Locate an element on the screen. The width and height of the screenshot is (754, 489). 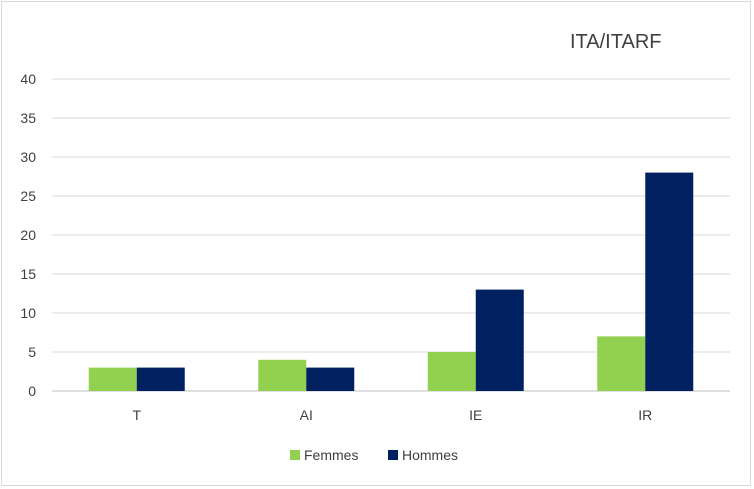
x-tick-label: T is located at coordinates (136, 415).